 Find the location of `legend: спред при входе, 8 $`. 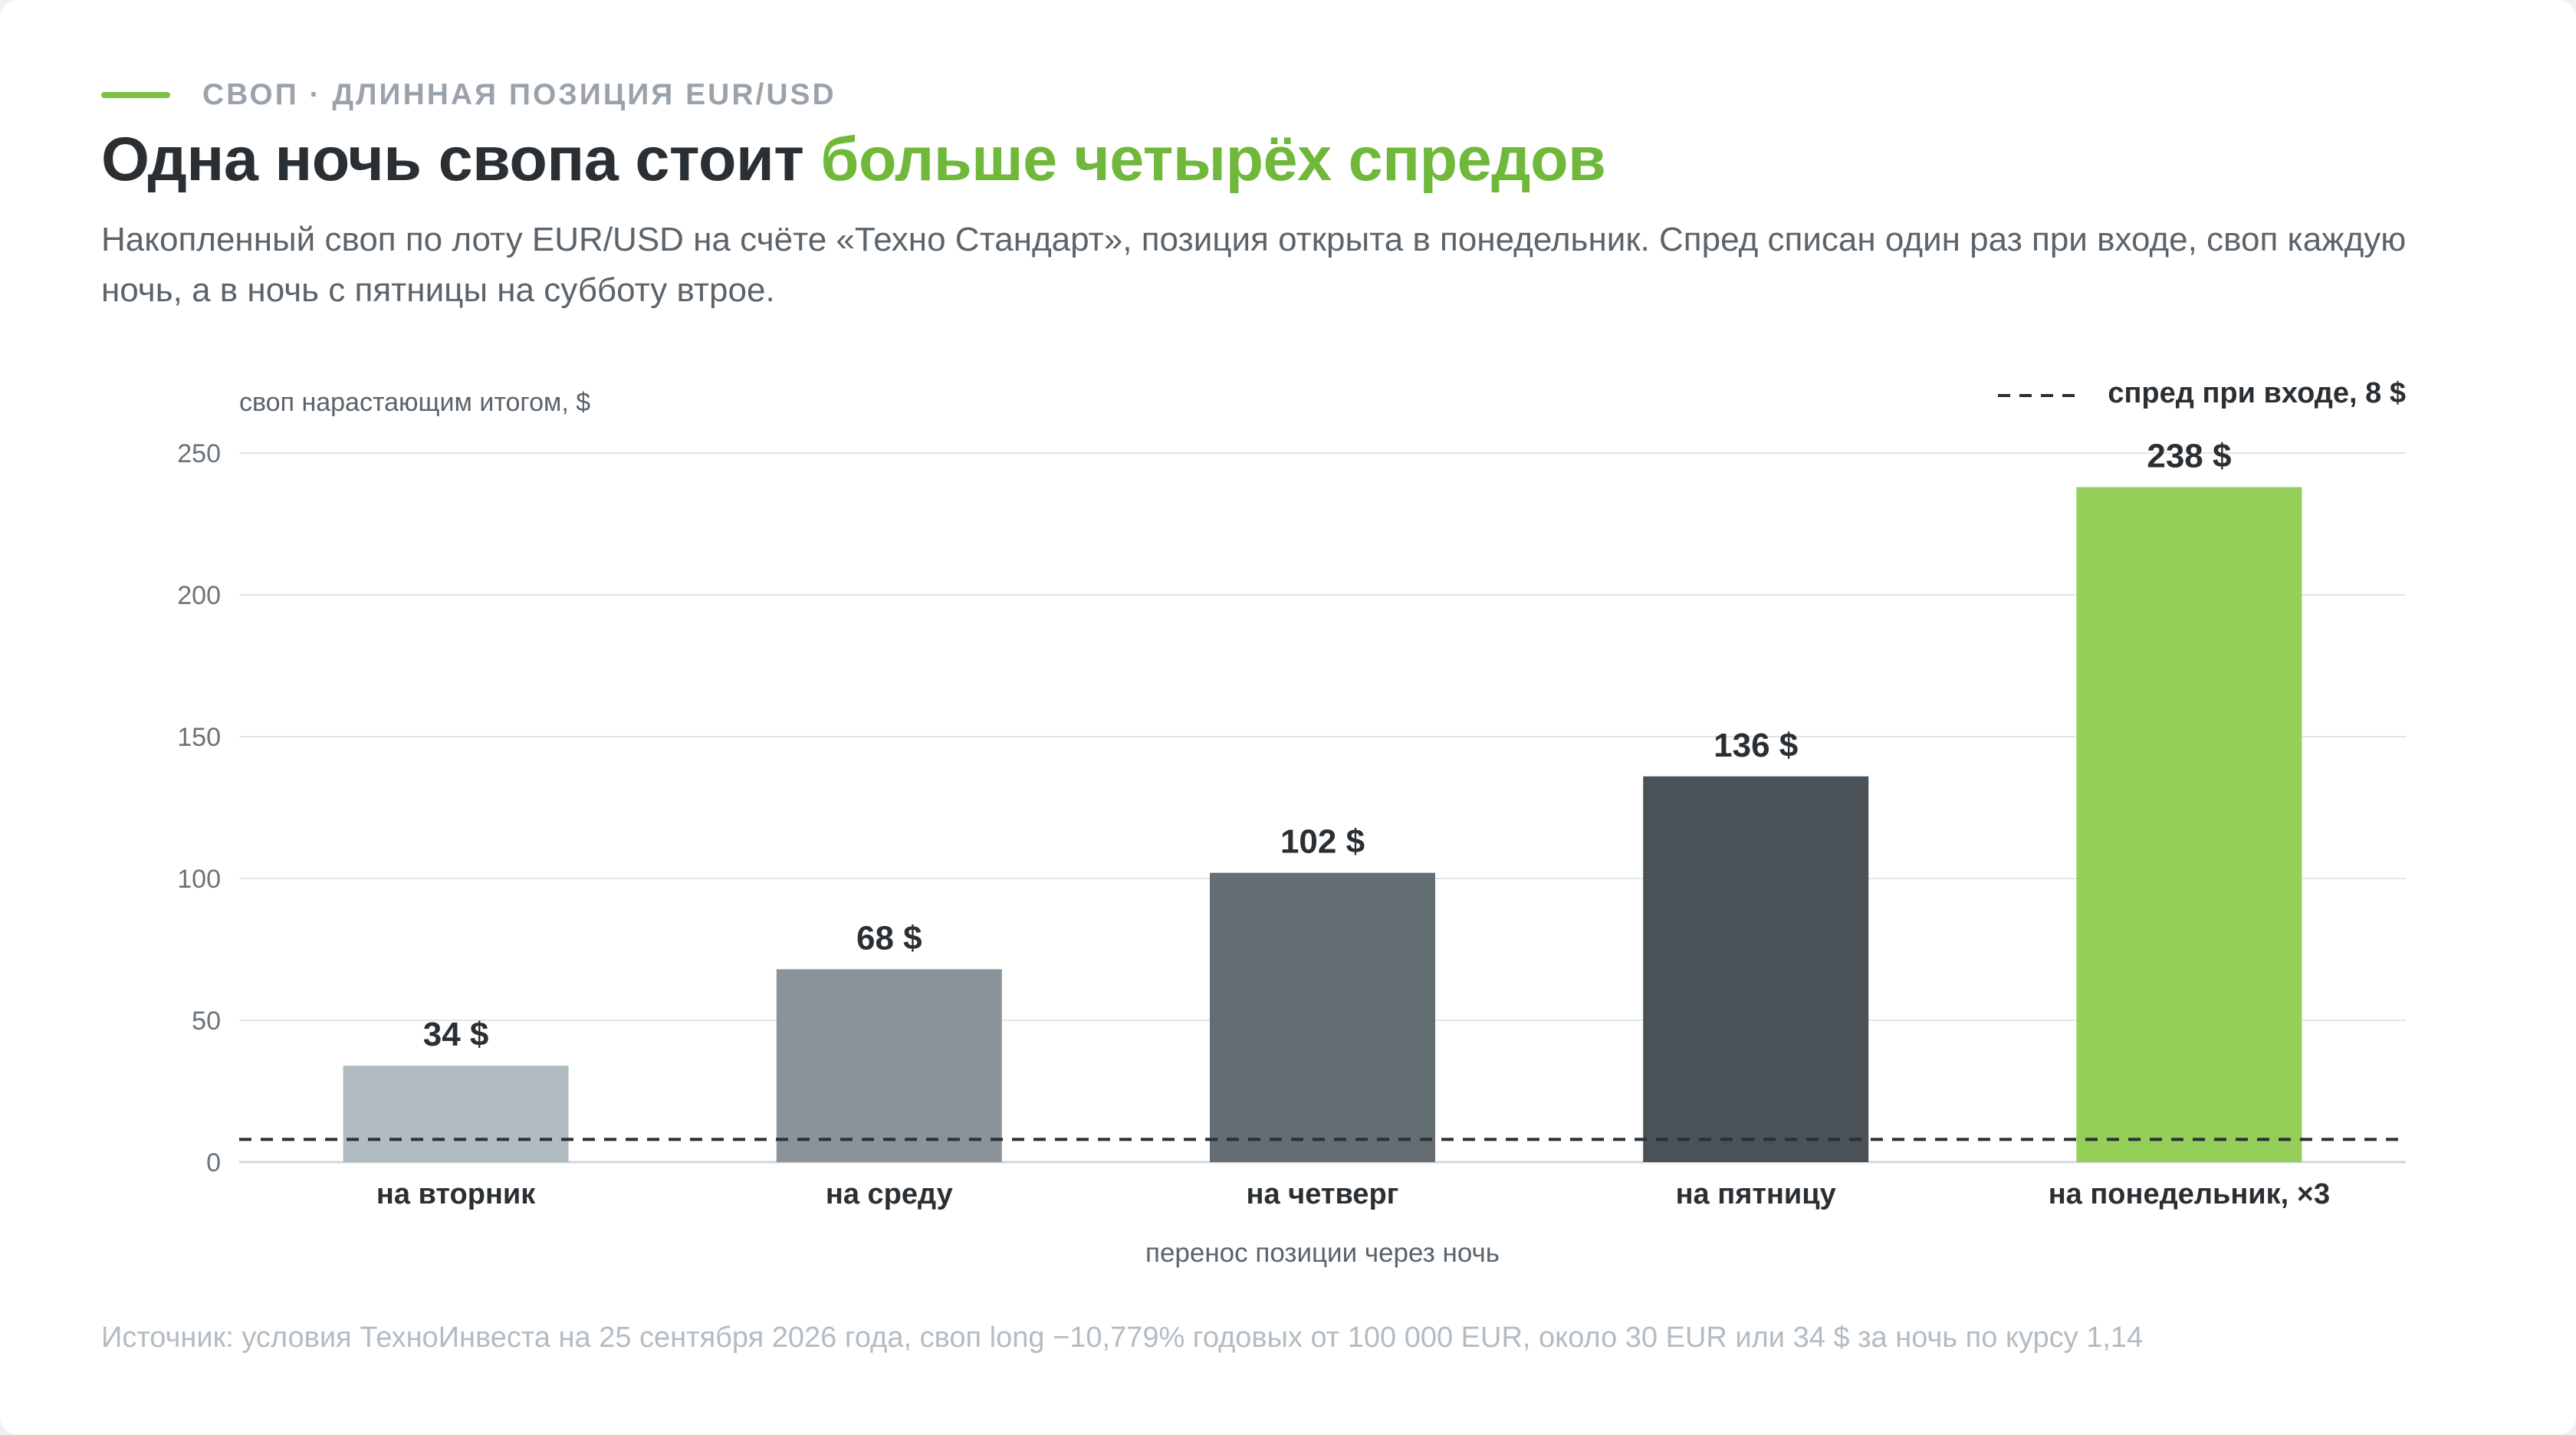

legend: спред при входе, 8 $ is located at coordinates (2202, 393).